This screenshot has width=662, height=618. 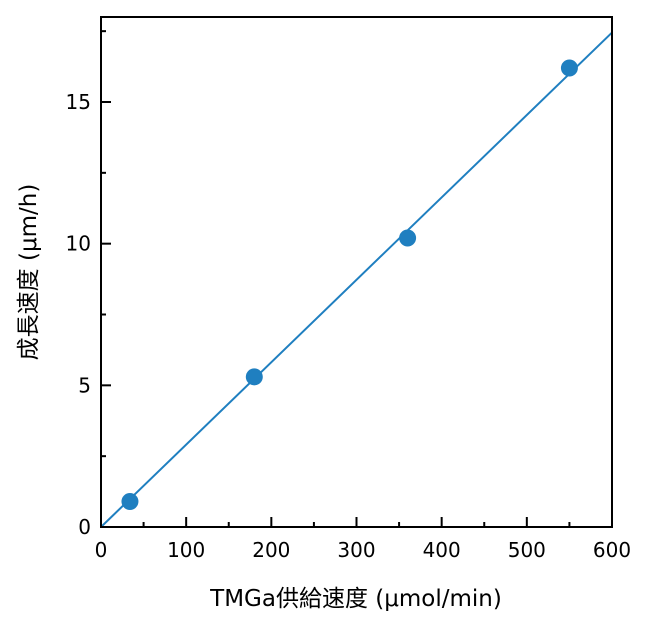 What do you see at coordinates (88, 284) in the screenshot?
I see `y-axis-ticks: 0 5 10 15` at bounding box center [88, 284].